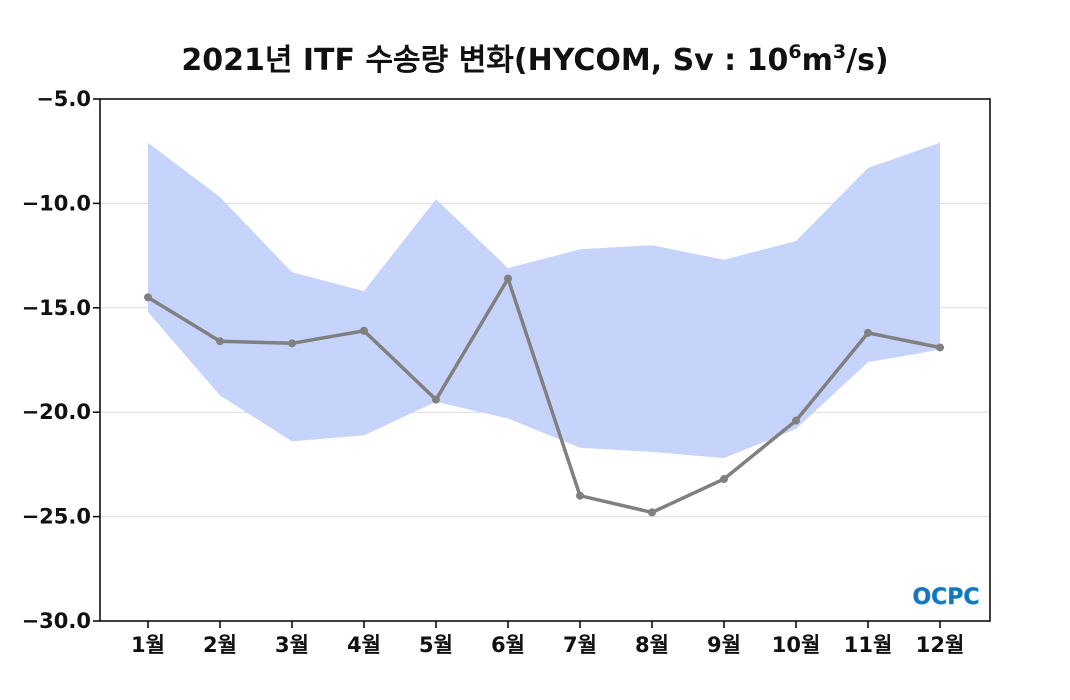 The width and height of the screenshot is (1070, 700). I want to click on x-tick-label: 6월, so click(508, 645).